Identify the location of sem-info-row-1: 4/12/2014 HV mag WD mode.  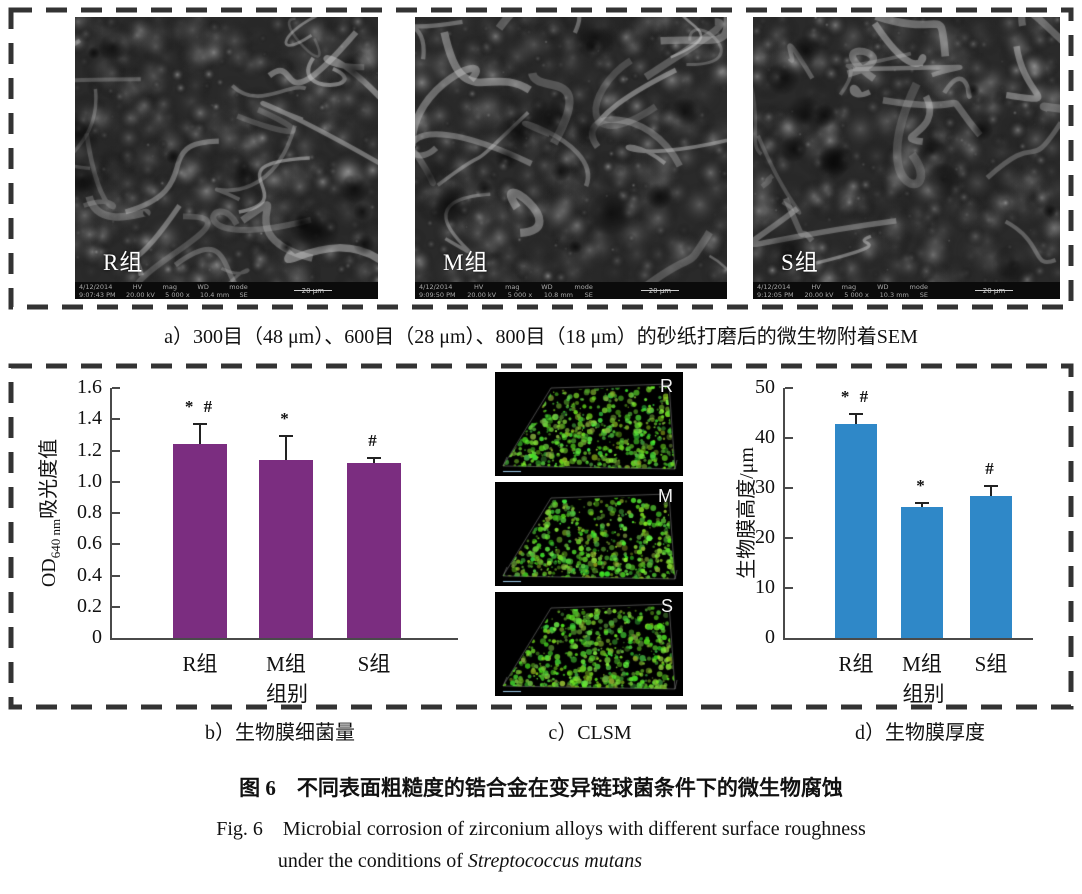
(842, 287).